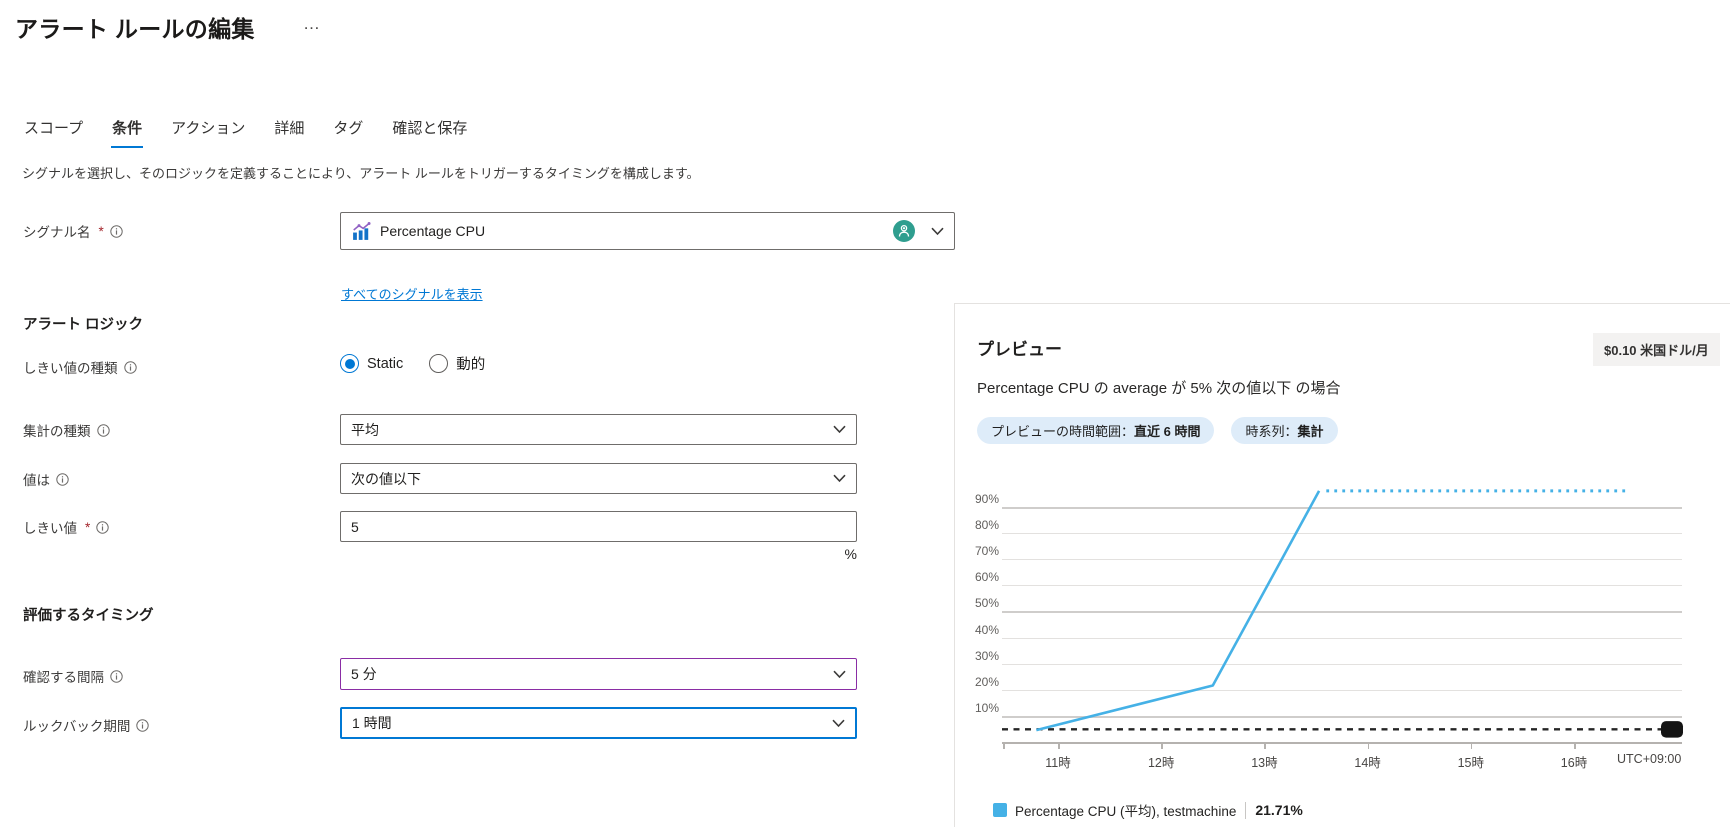 The image size is (1730, 827). I want to click on threshold-value-label: しきい値 *, so click(66, 527).